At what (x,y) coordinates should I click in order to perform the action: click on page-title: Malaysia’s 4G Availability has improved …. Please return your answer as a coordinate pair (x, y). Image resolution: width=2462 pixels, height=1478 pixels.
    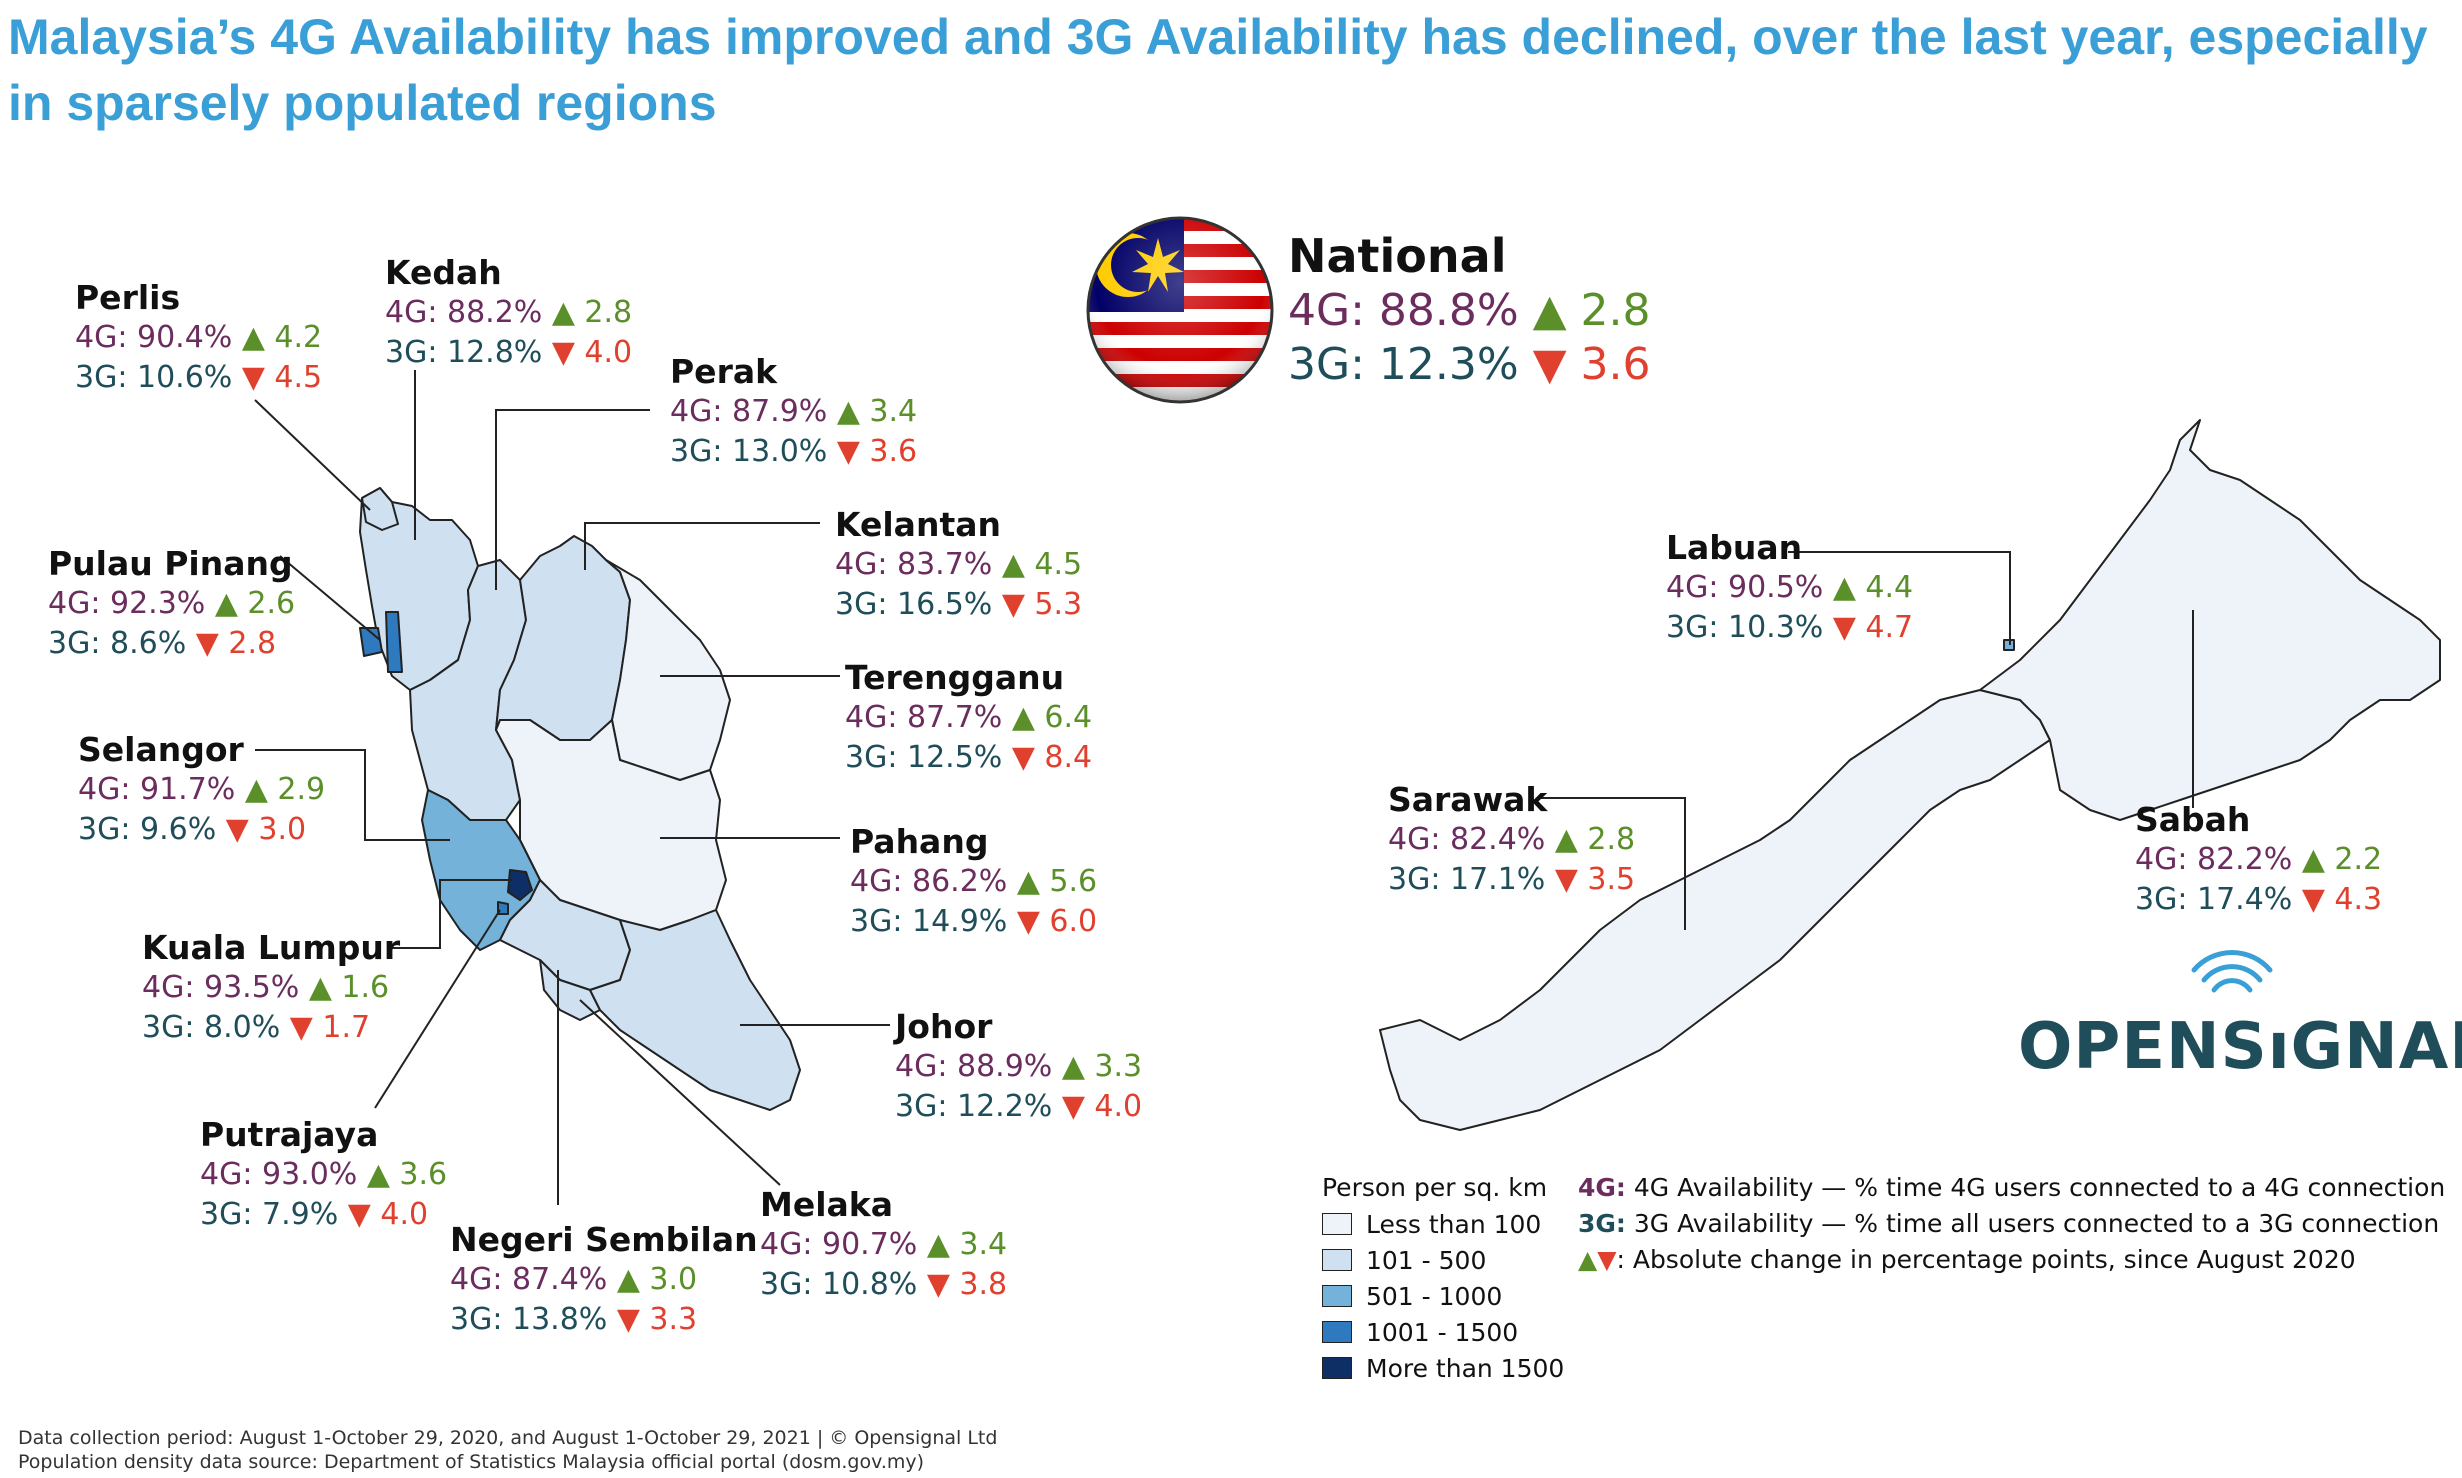
    Looking at the image, I should click on (1218, 70).